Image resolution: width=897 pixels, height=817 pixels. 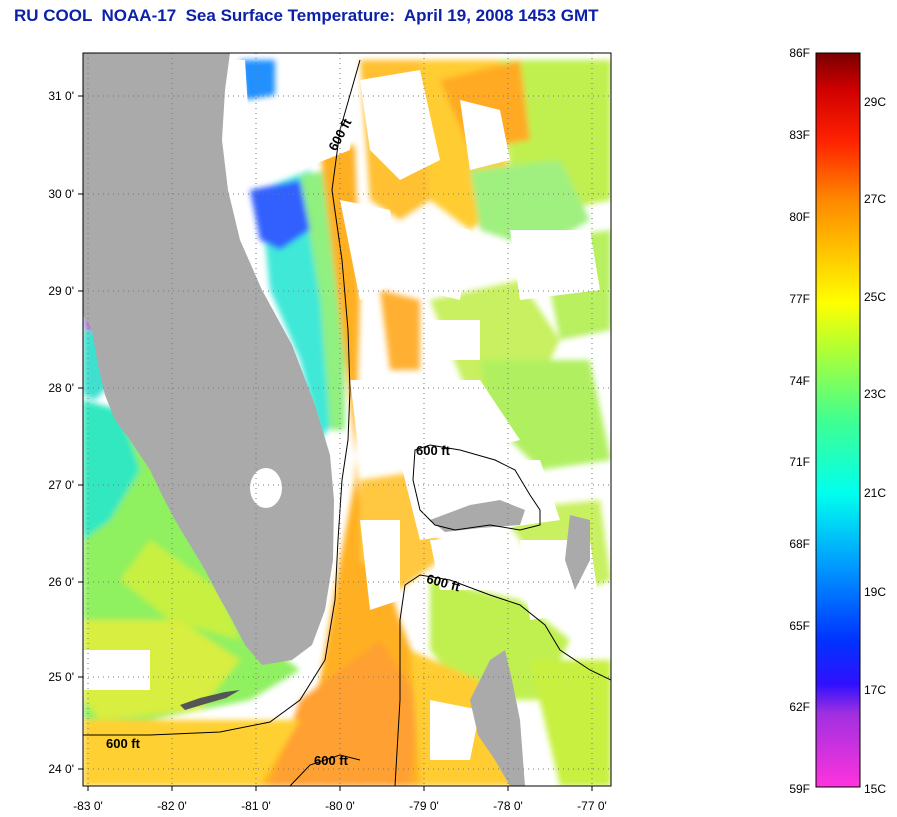 I want to click on lat-tick-label: 31 0', so click(x=61, y=96).